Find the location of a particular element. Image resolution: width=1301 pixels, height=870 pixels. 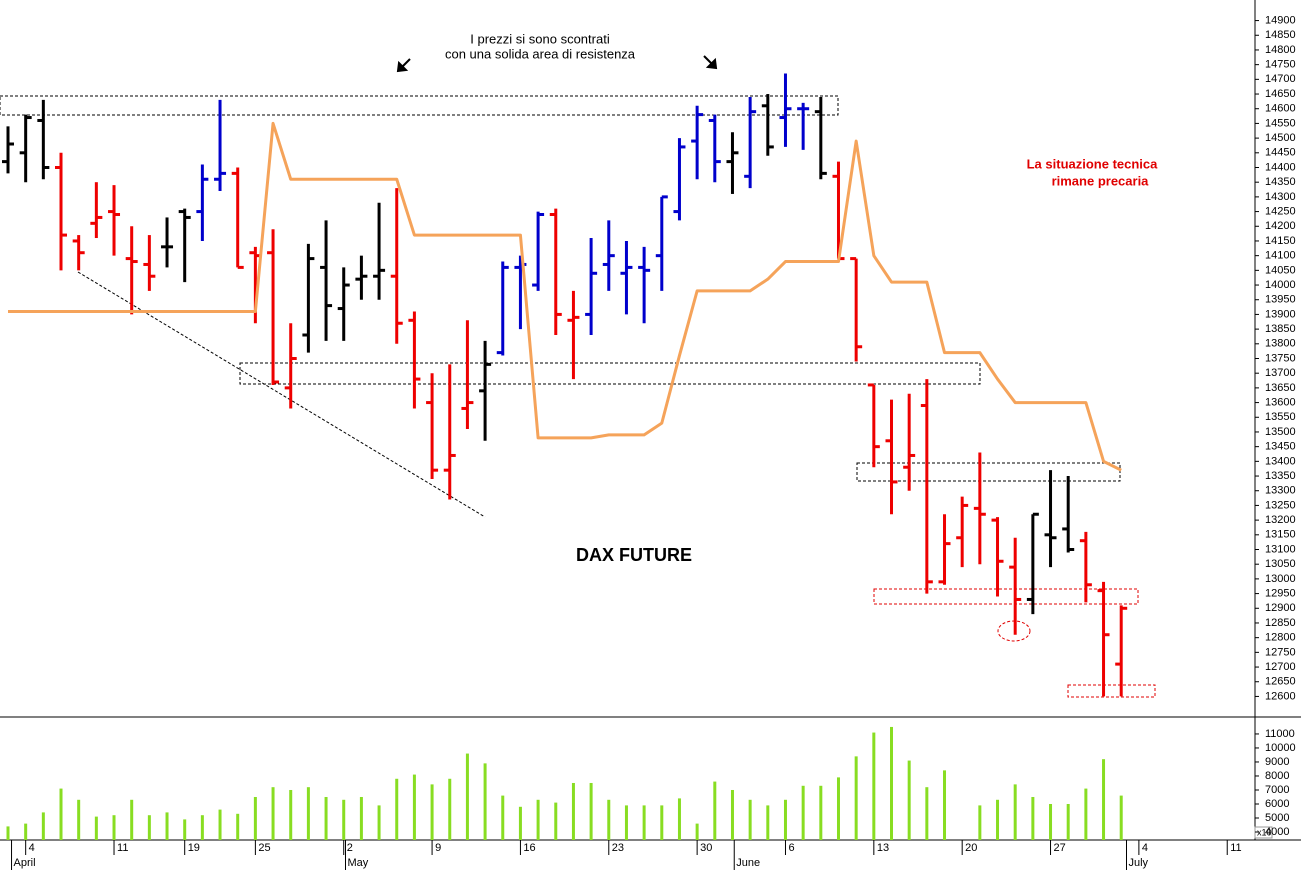

x-tick-label: 19 is located at coordinates (194, 848).